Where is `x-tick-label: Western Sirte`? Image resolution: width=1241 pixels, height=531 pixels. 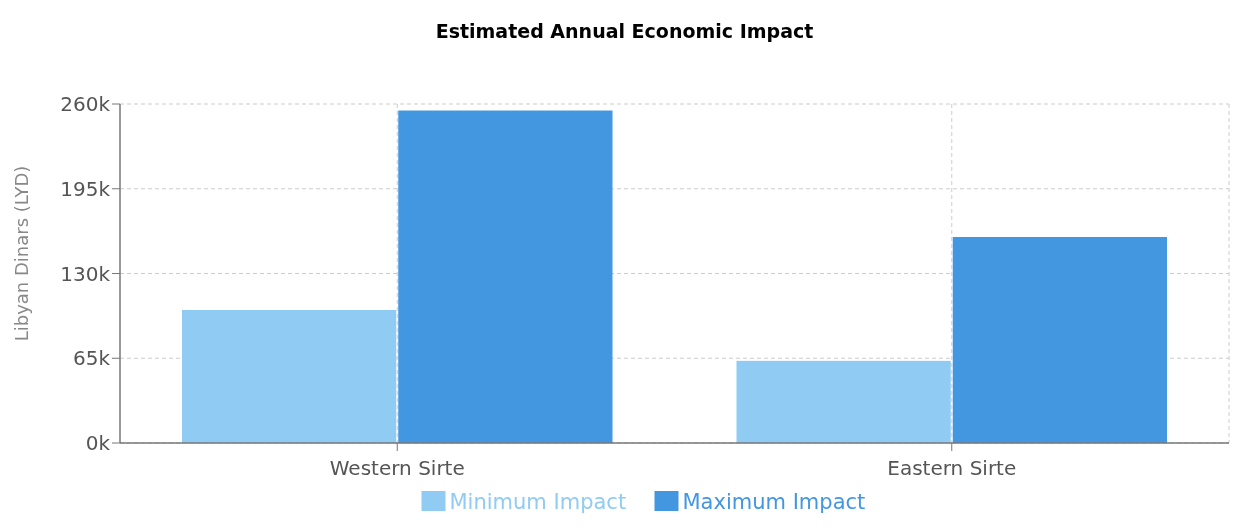 x-tick-label: Western Sirte is located at coordinates (397, 468).